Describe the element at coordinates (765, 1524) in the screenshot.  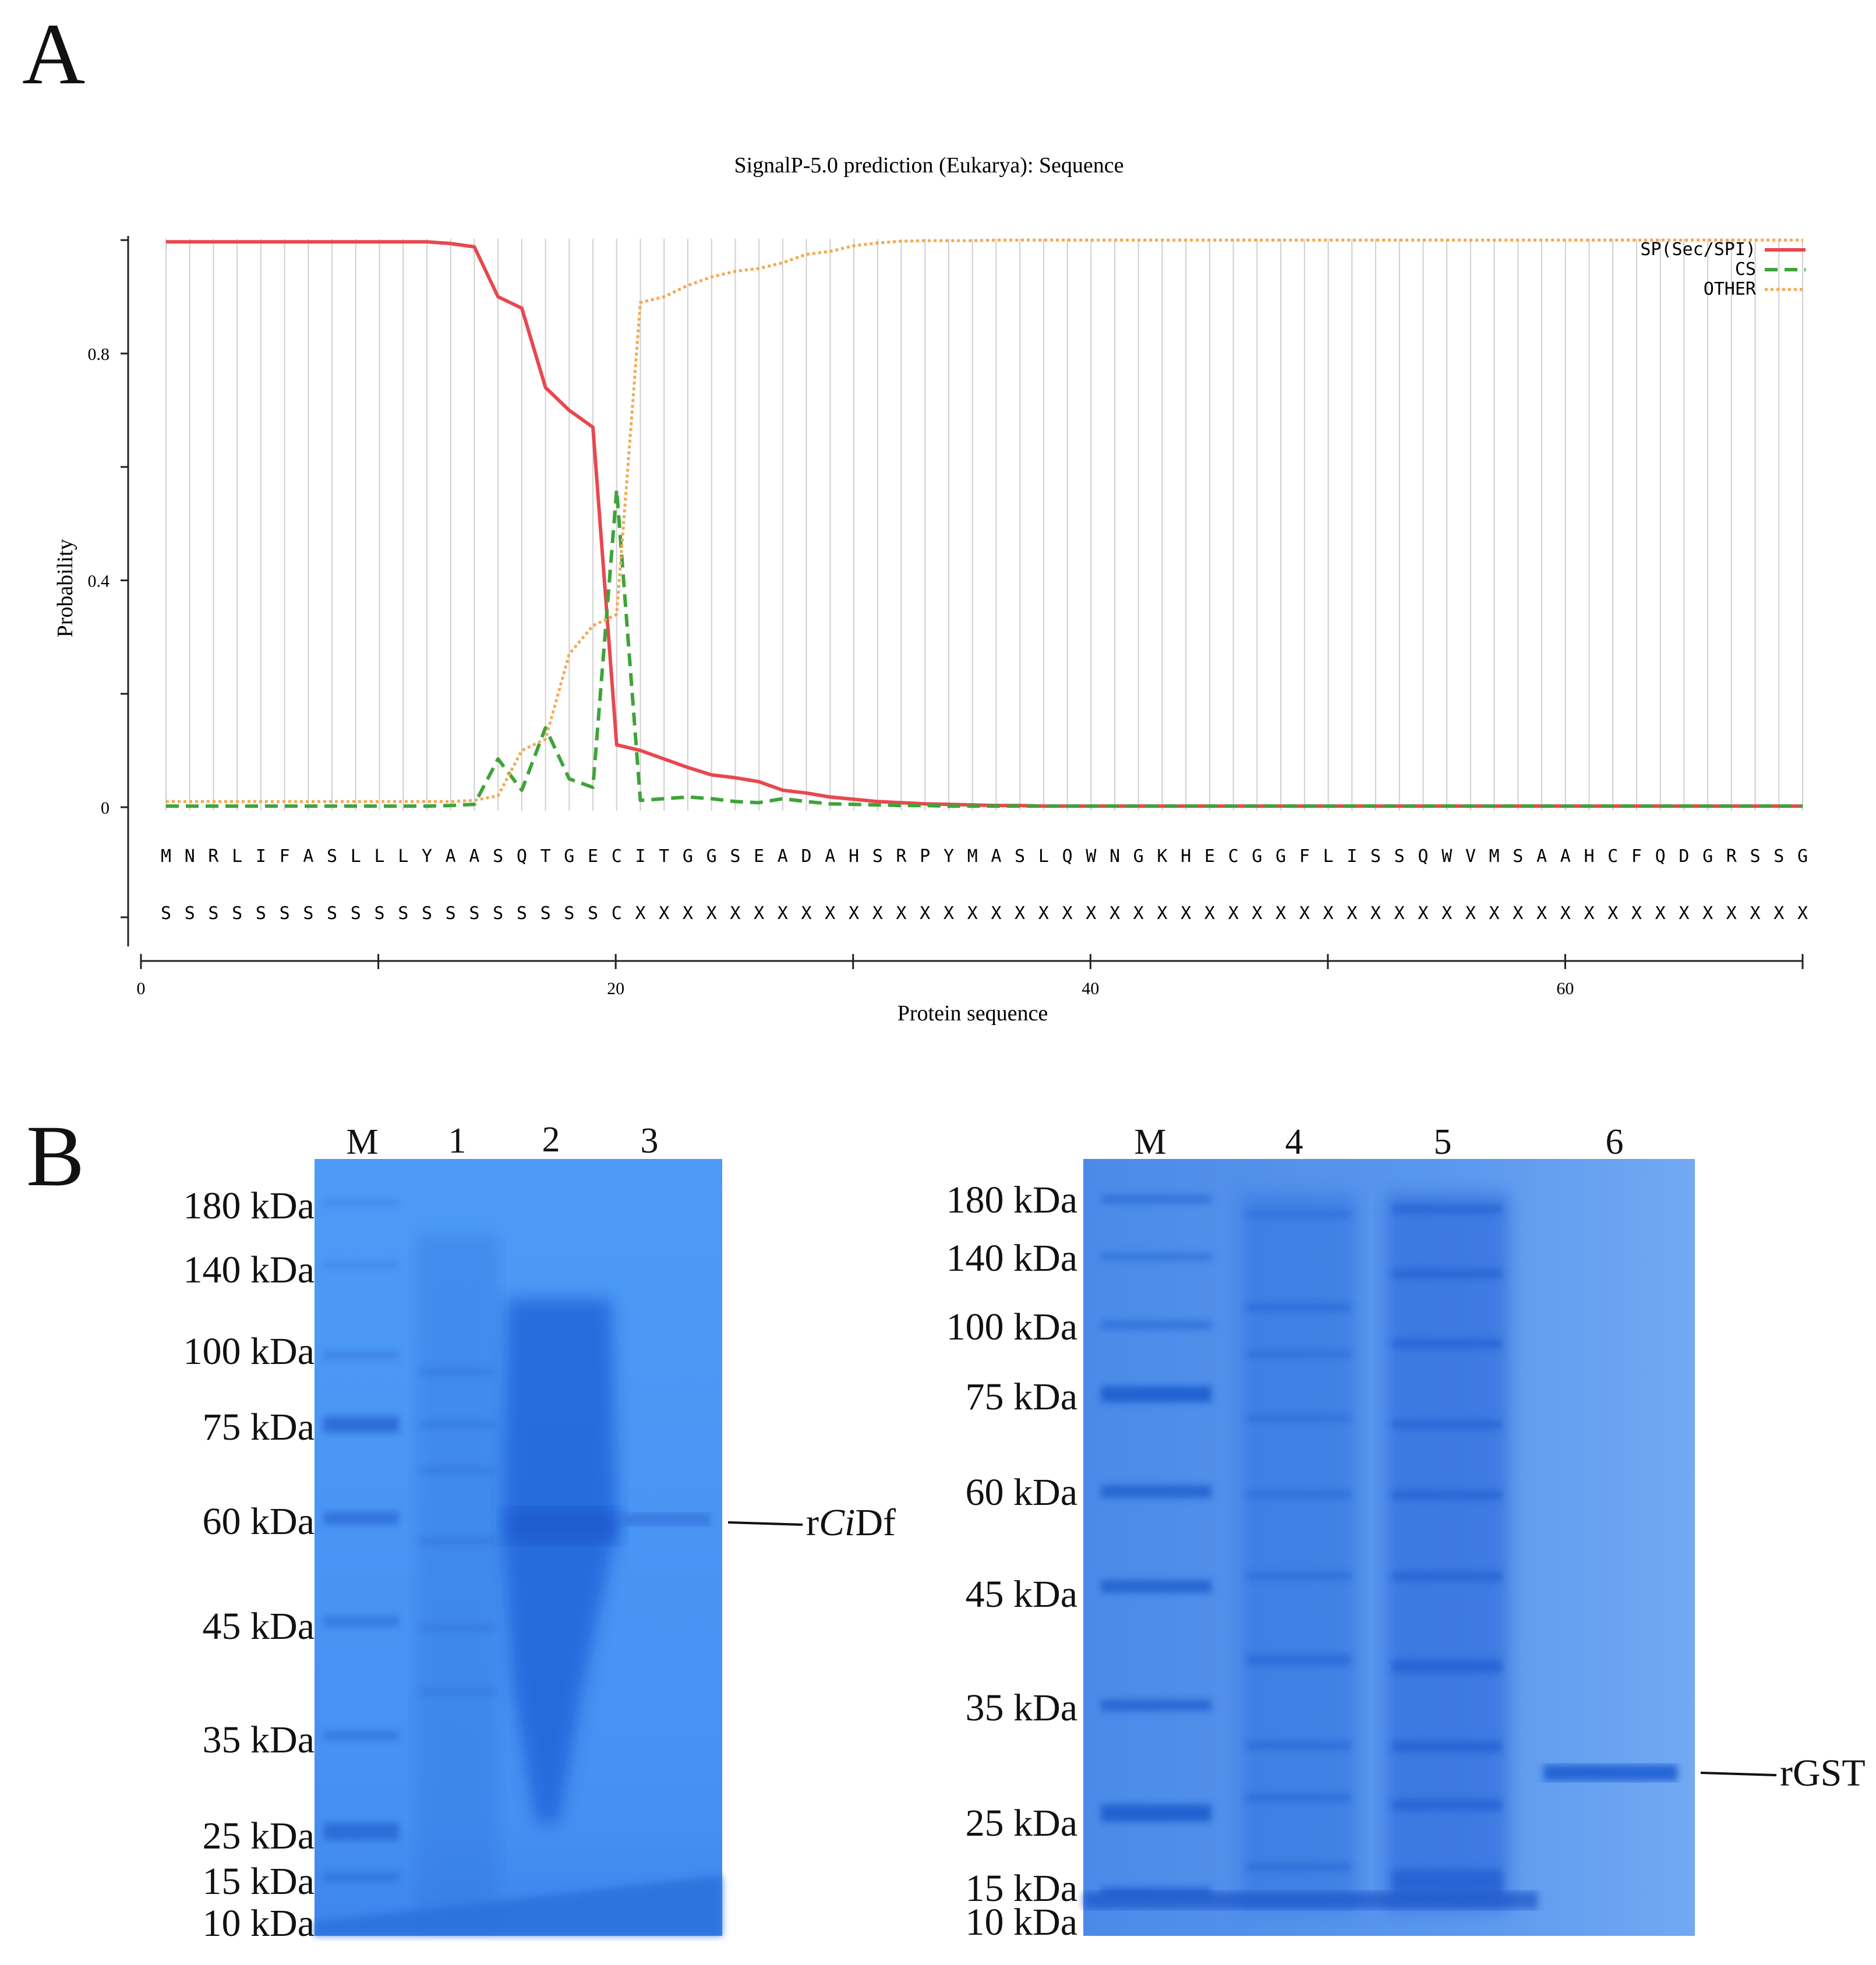
I see `callout-line-rcidf` at that location.